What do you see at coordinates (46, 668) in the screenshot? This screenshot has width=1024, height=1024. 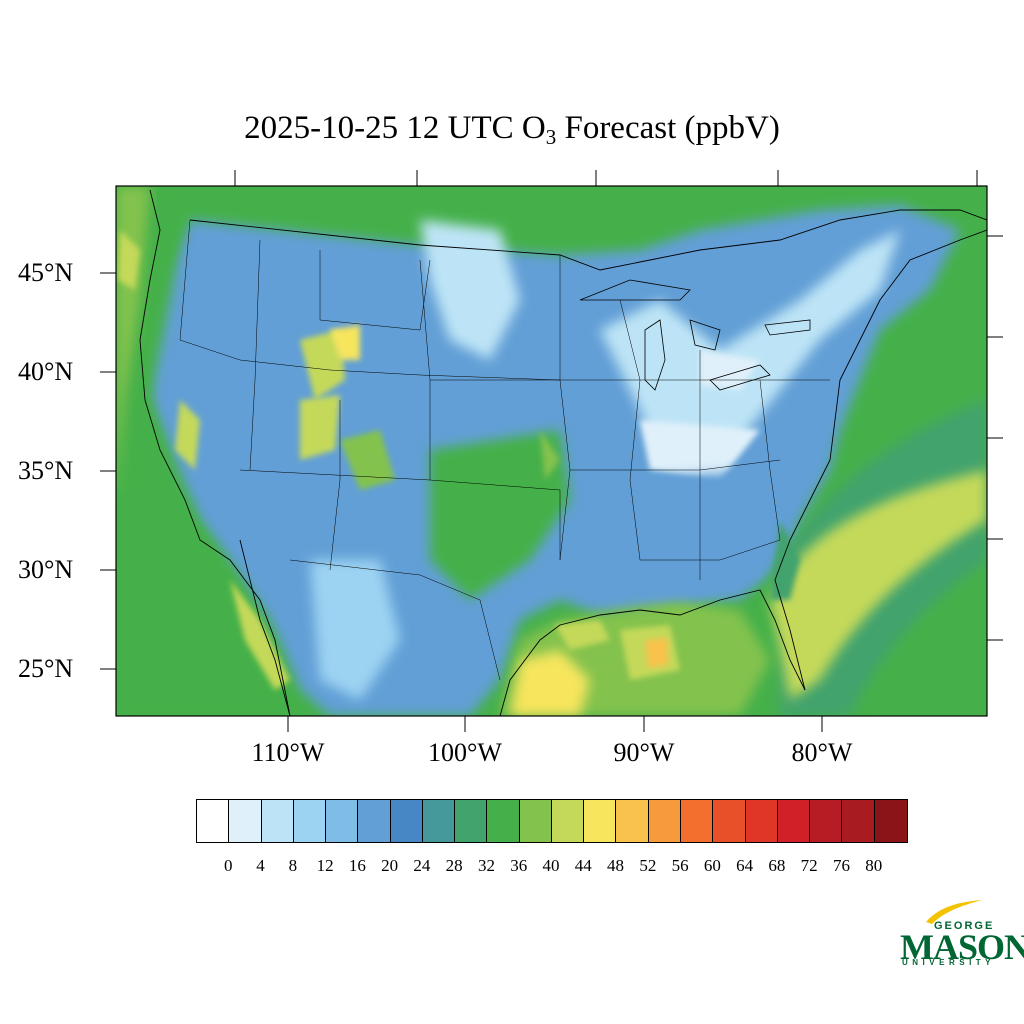 I see `lat-label-25n: 25°N` at bounding box center [46, 668].